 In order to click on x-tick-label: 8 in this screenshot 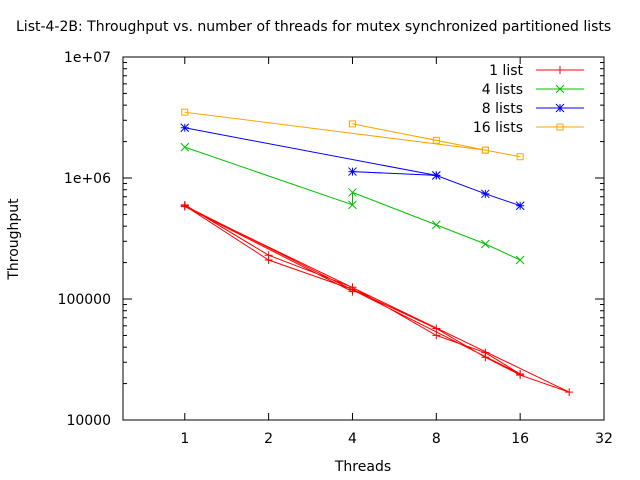, I will do `click(436, 439)`.